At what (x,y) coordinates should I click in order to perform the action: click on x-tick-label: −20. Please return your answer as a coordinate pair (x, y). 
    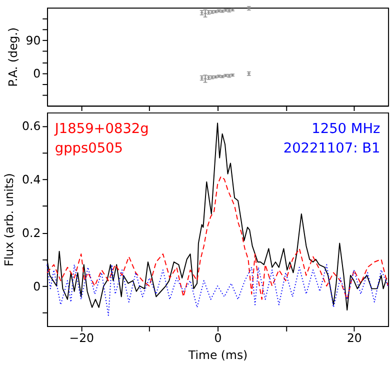
    Looking at the image, I should click on (81, 338).